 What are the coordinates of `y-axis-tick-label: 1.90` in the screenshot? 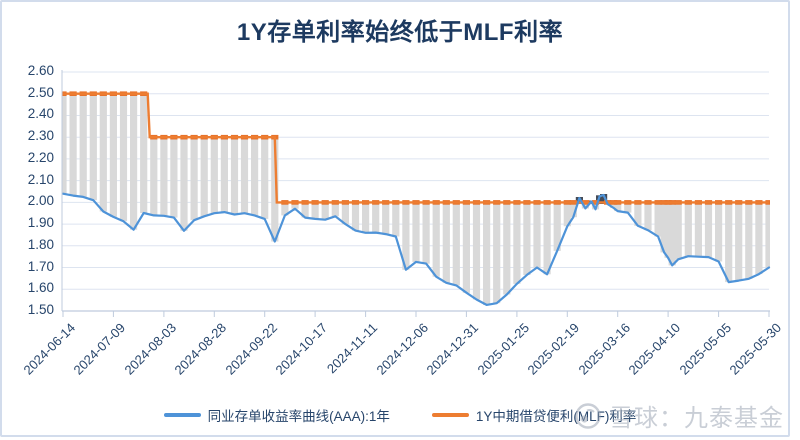 It's located at (40, 222).